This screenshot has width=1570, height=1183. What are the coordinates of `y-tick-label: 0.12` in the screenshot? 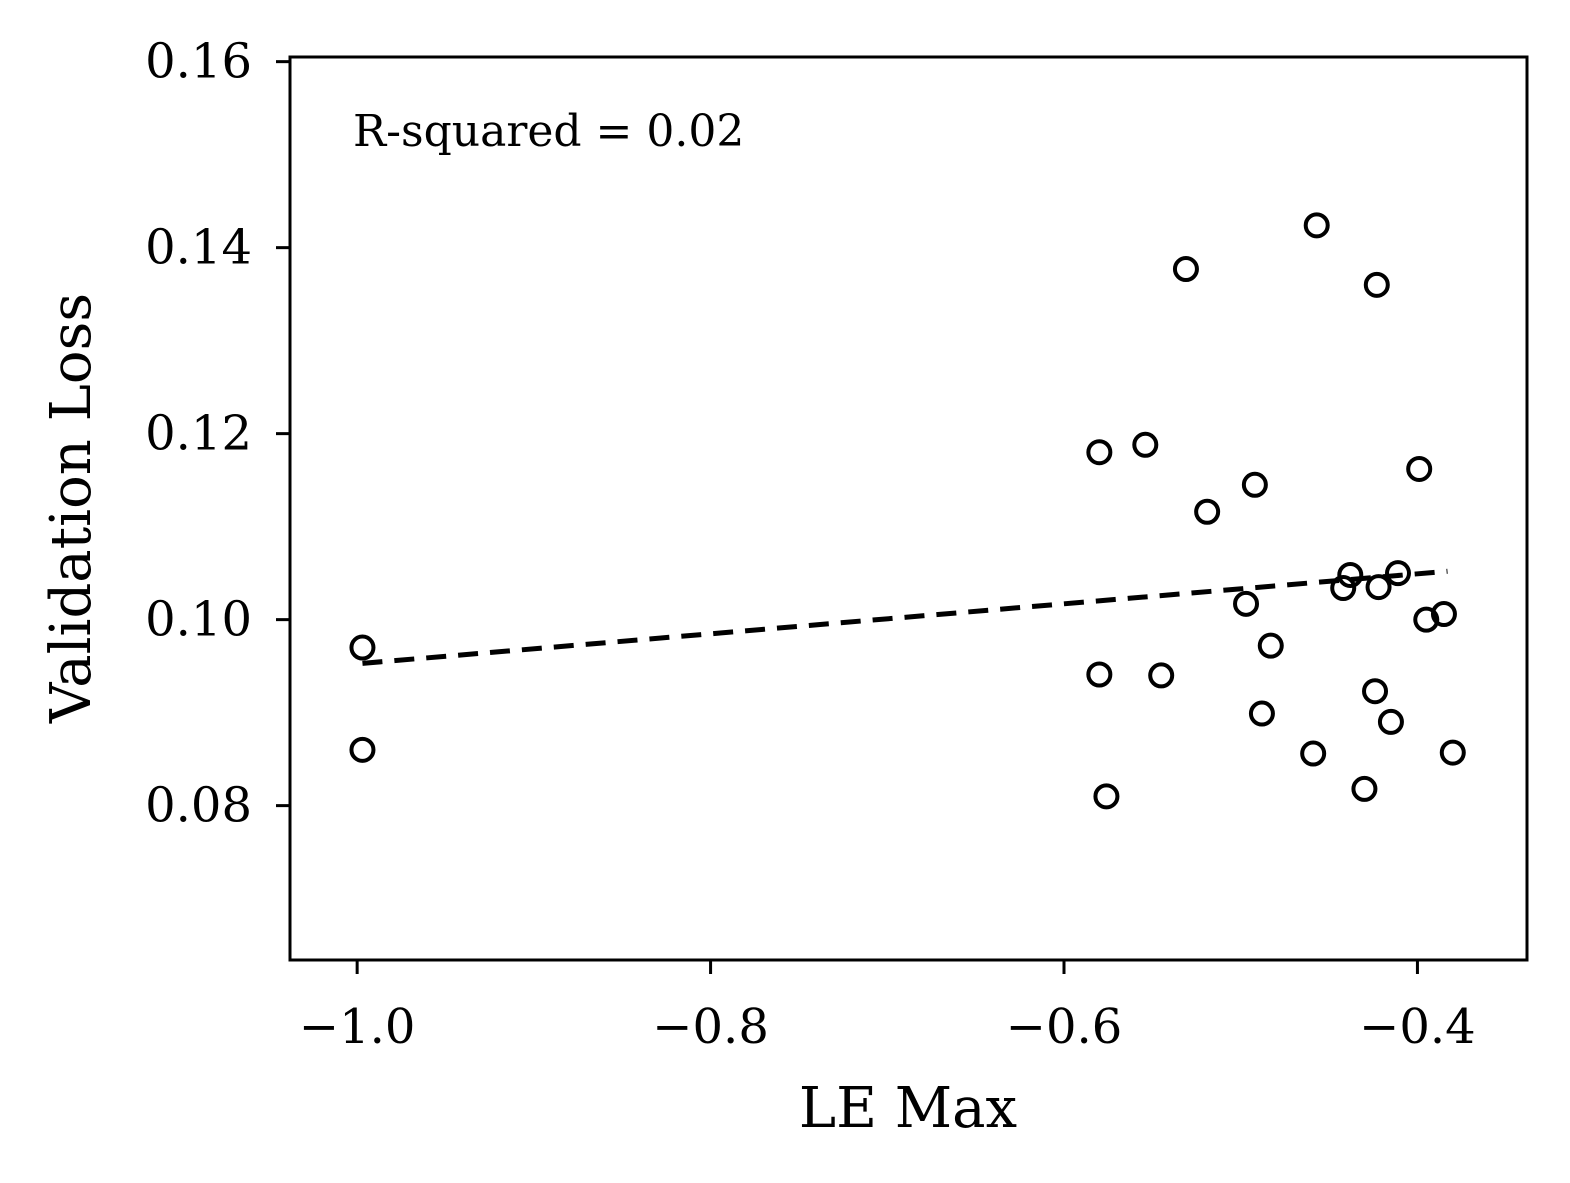 It's located at (198, 434).